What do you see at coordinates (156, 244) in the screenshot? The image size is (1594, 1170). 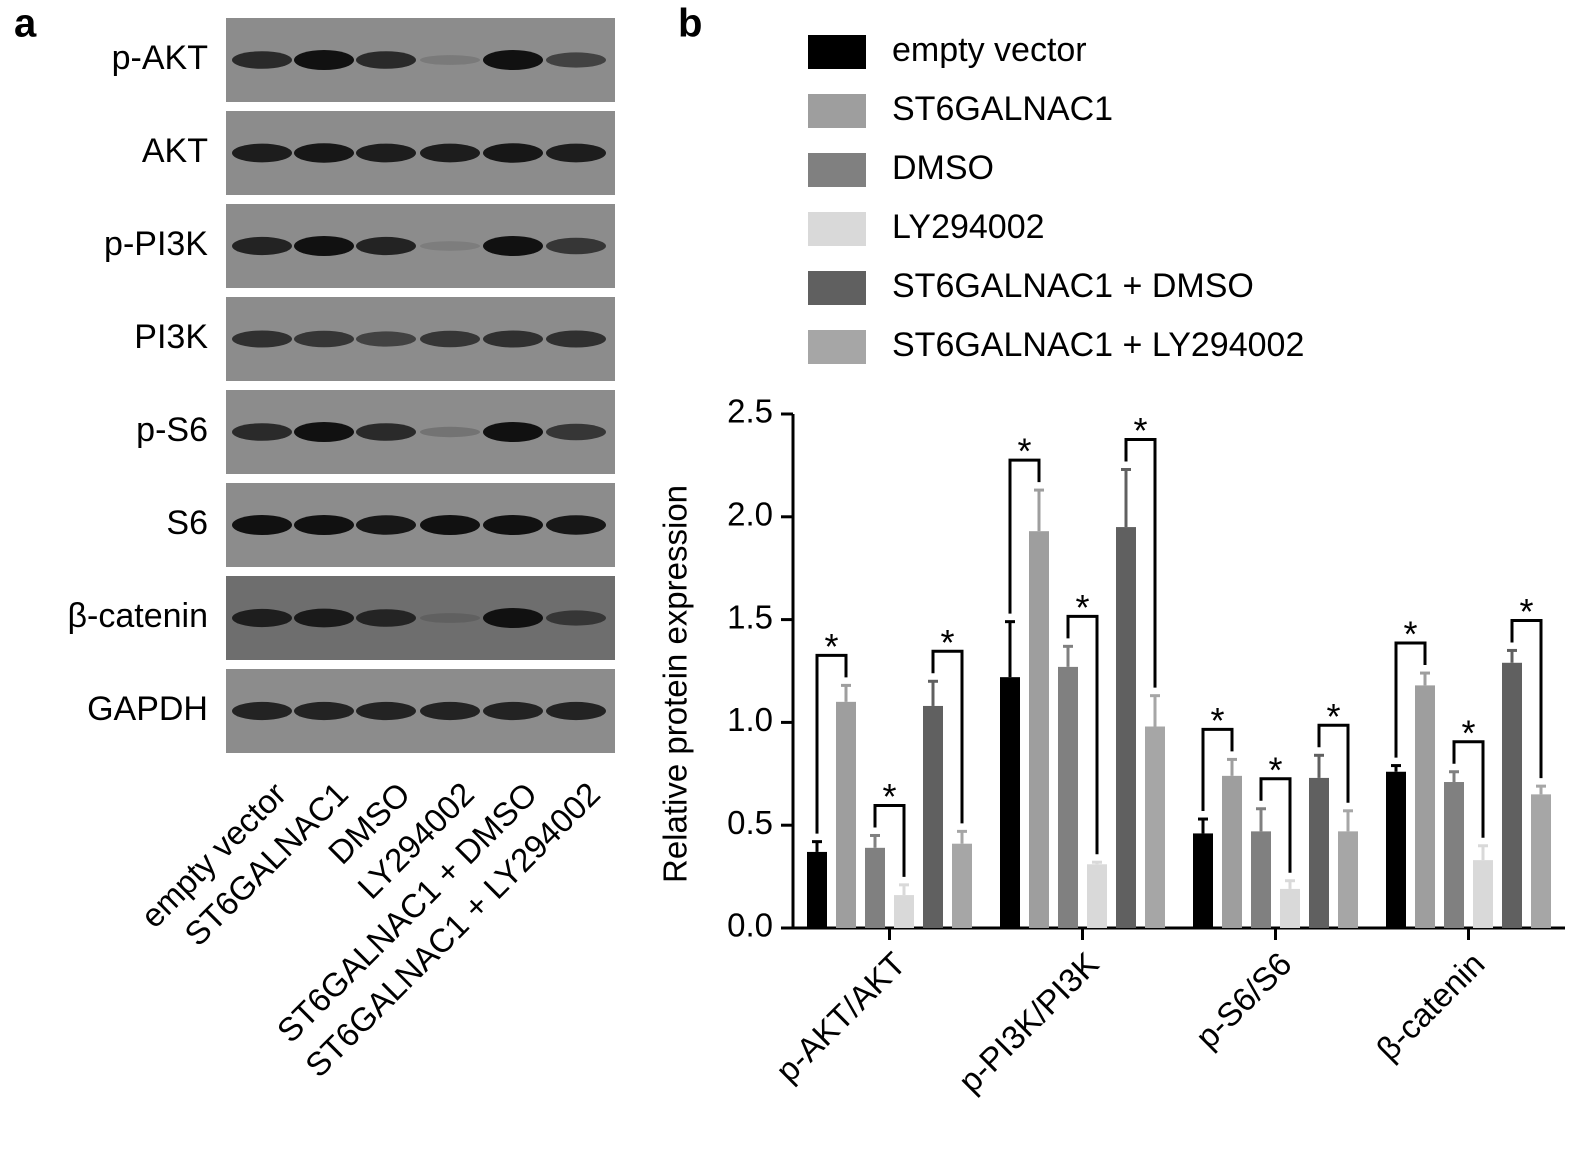 I see `blot-row-label: p-PI3K` at bounding box center [156, 244].